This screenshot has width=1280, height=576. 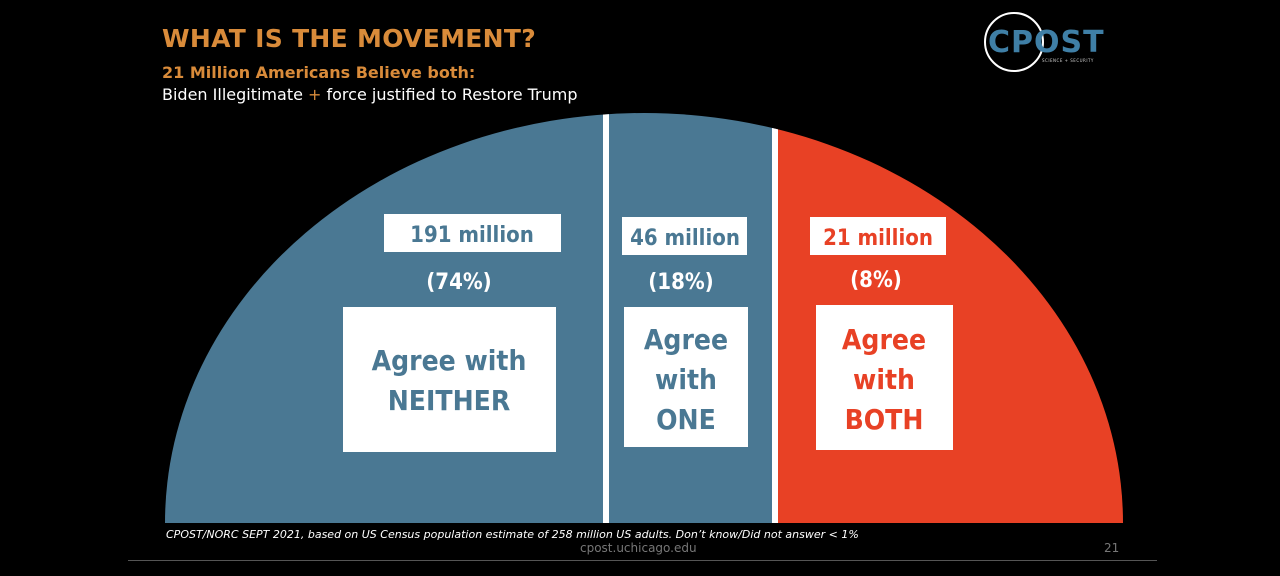 I want to click on logo-tagline: SCIENCE + SECURITY, so click(x=1068, y=60).